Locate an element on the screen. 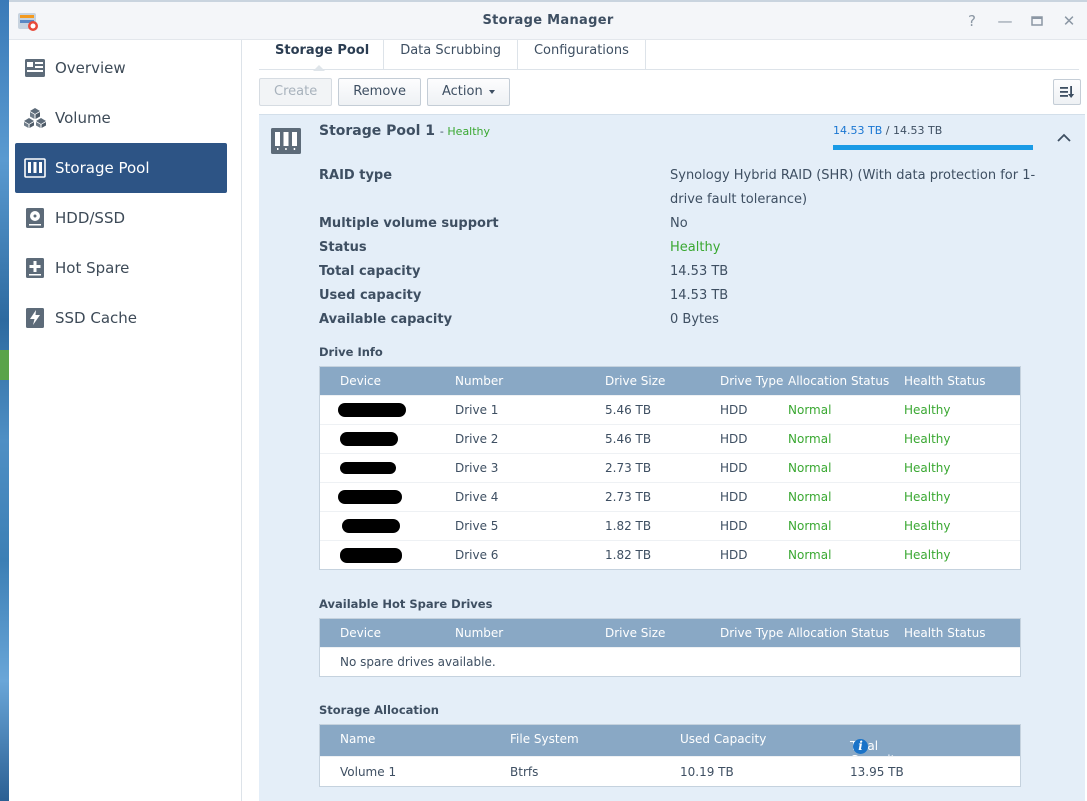  sidebar-item-hot-spare: Hot Spare is located at coordinates (121, 268).